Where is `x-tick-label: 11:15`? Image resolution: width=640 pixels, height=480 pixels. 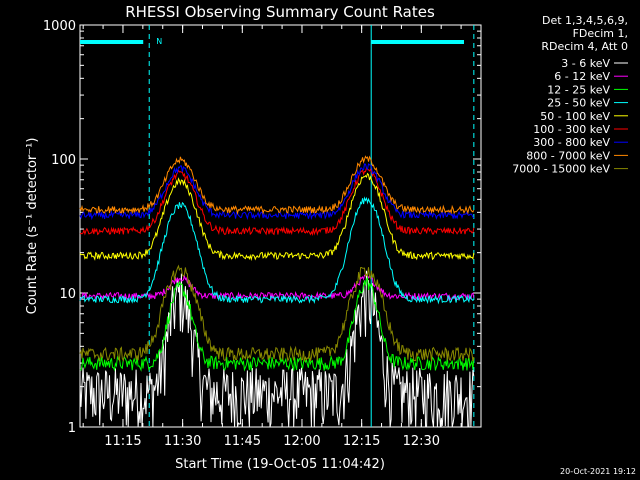
x-tick-label: 11:15 is located at coordinates (122, 441).